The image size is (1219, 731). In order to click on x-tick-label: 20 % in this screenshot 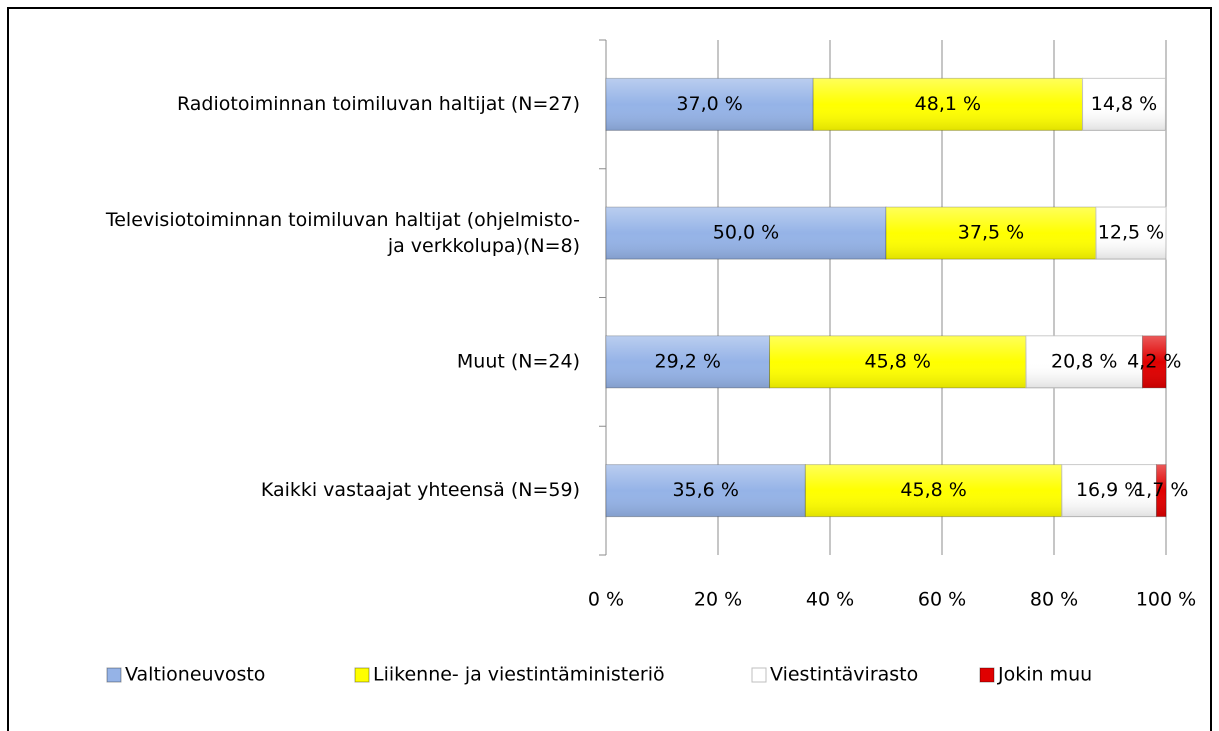, I will do `click(718, 600)`.